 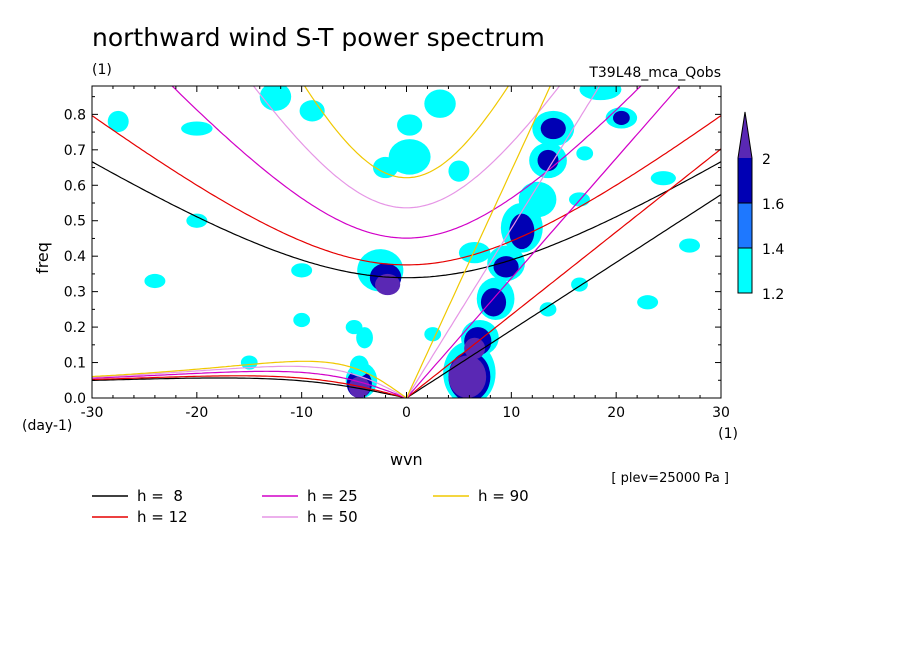 I want to click on colorbar: 2 1.6 1.4 1.2, so click(x=760, y=207).